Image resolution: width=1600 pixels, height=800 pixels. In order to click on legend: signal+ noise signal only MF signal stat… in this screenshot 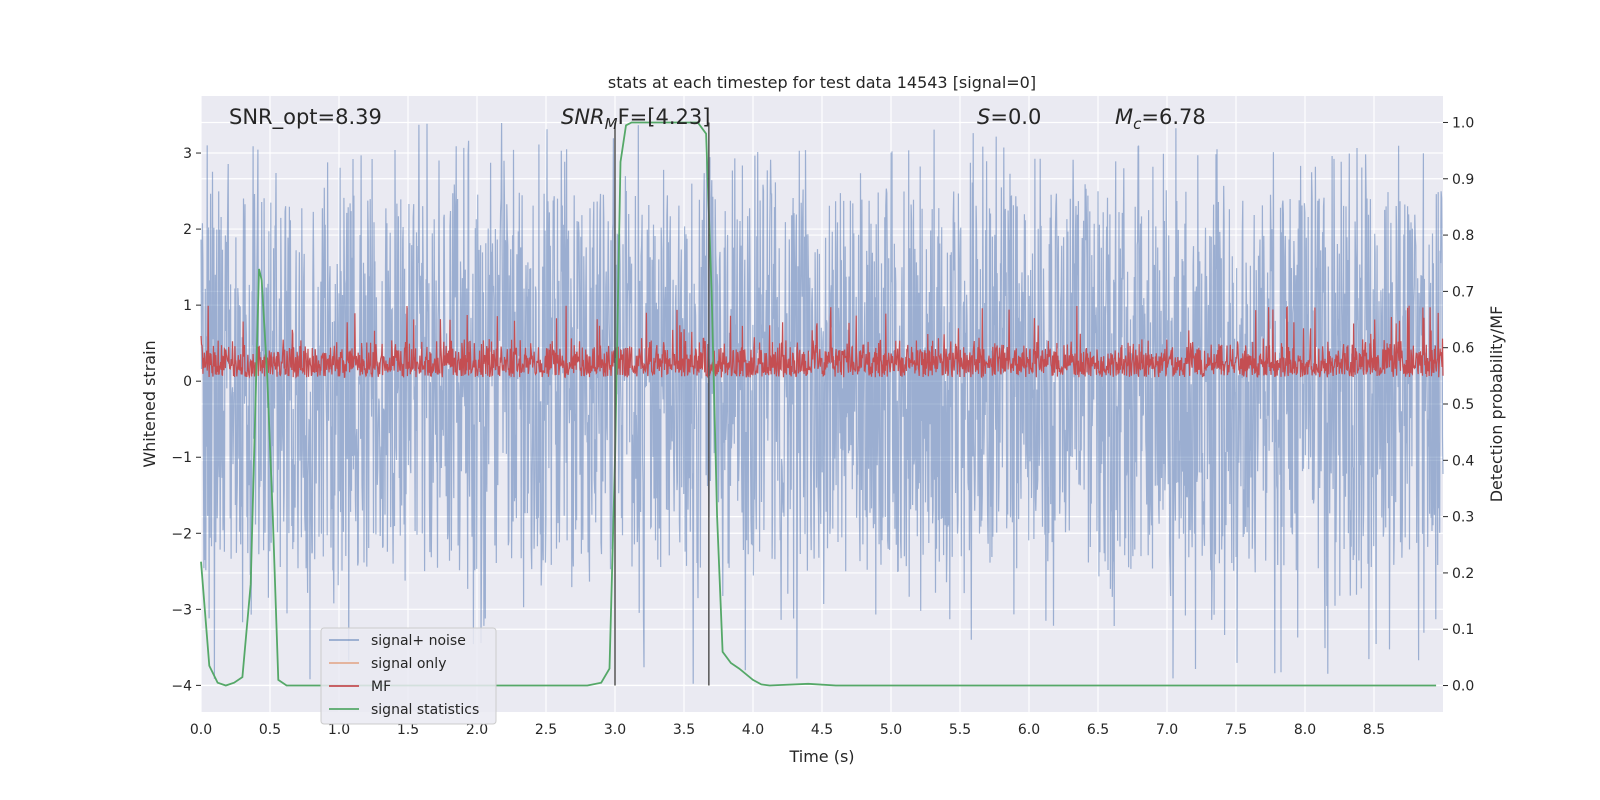, I will do `click(408, 676)`.